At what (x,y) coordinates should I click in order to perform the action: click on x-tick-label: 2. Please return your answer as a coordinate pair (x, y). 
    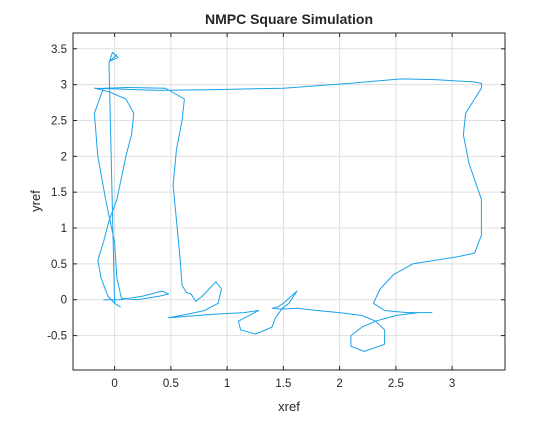
    Looking at the image, I should click on (339, 384).